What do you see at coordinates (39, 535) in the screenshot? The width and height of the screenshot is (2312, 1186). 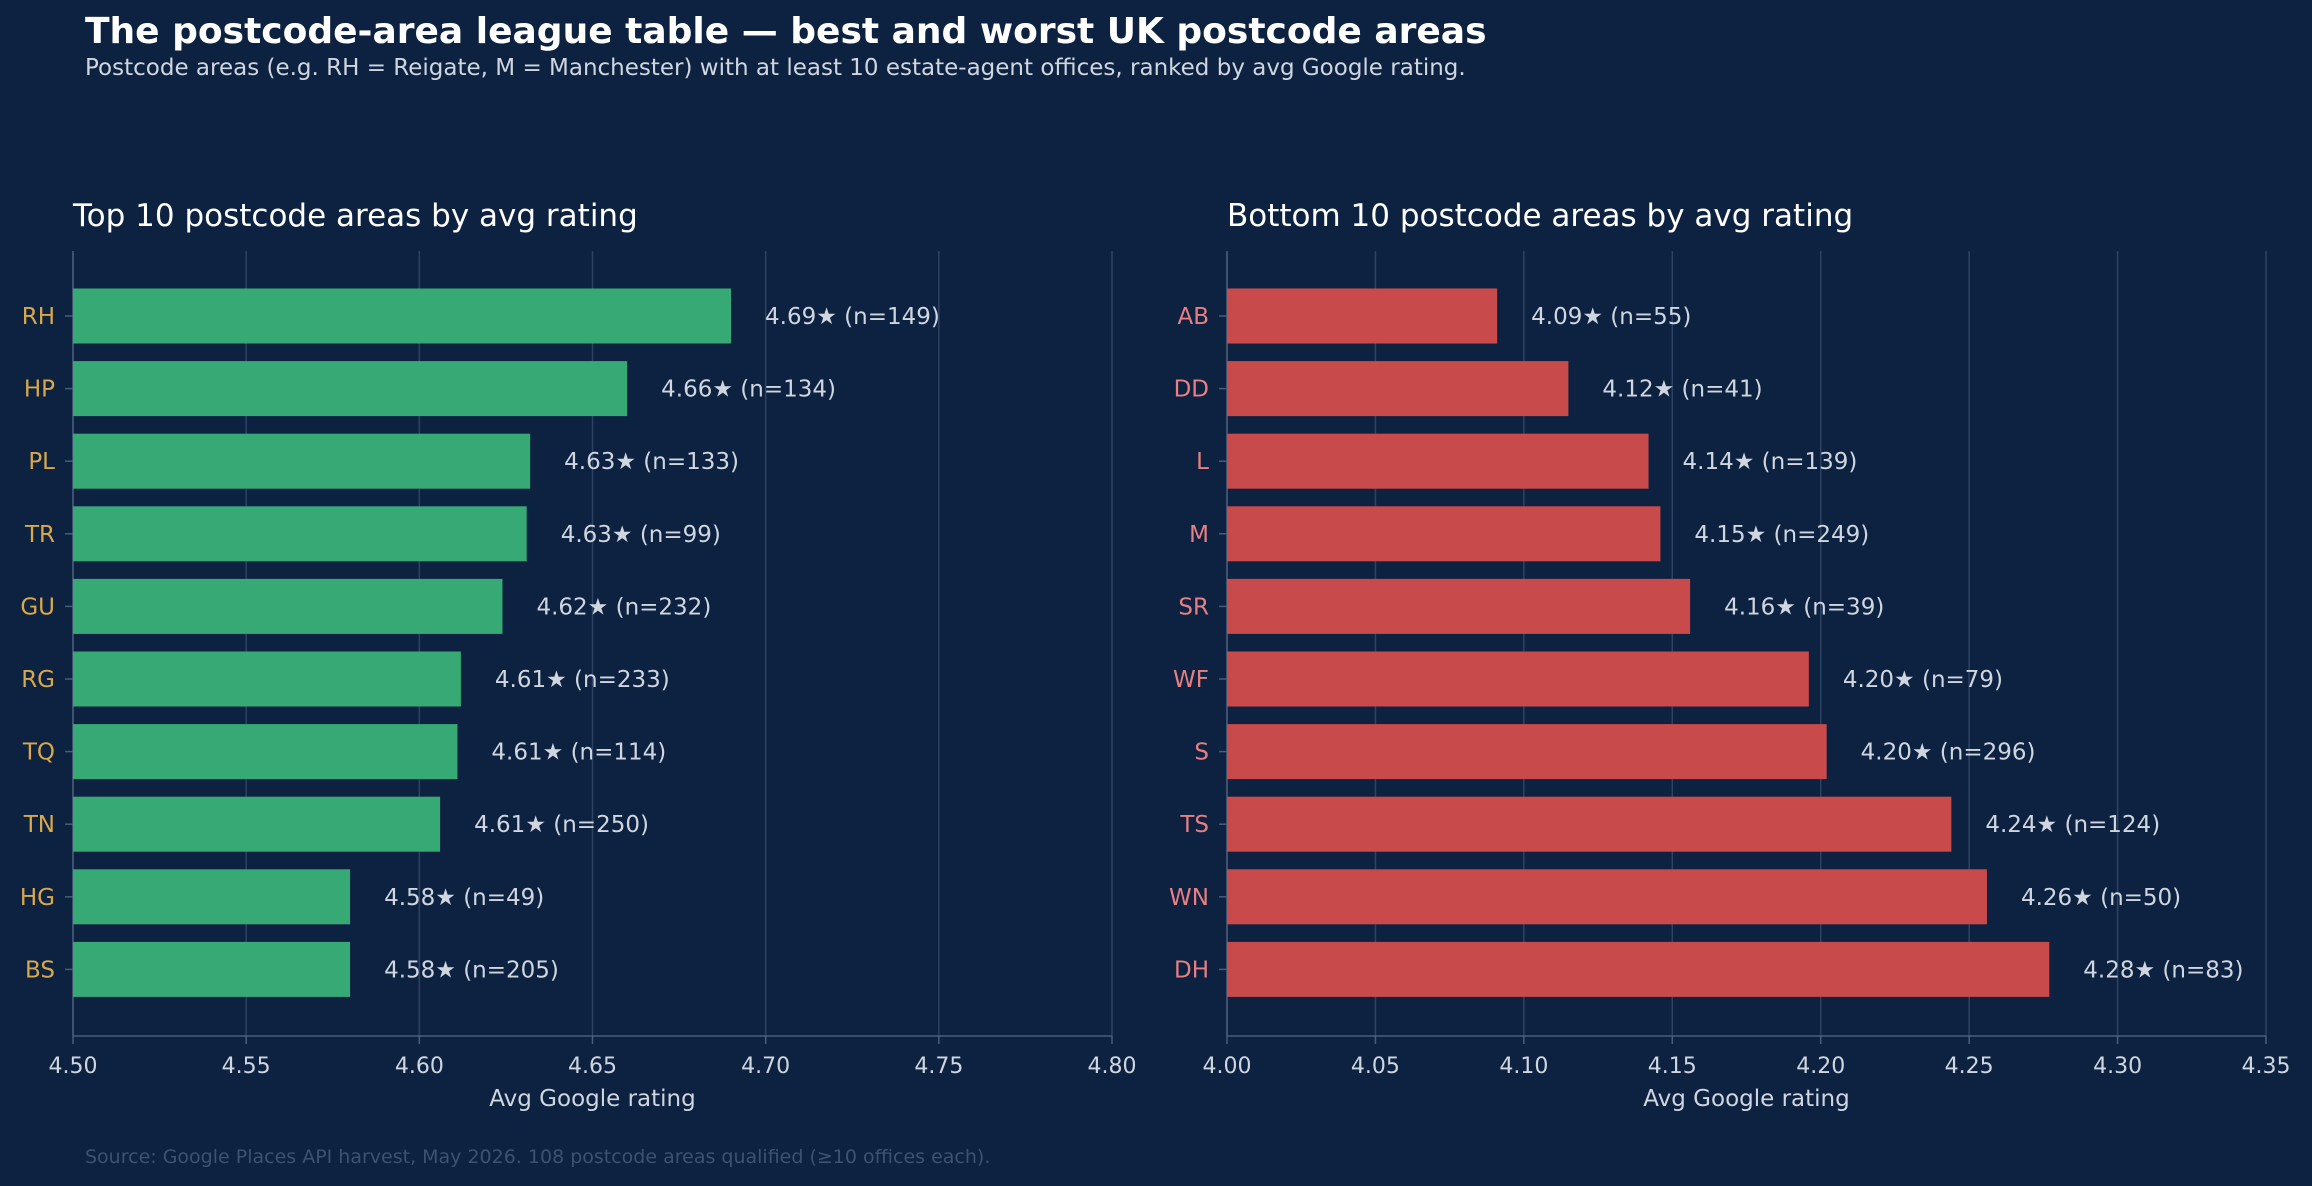 I see `top-category-label-tr: TR` at bounding box center [39, 535].